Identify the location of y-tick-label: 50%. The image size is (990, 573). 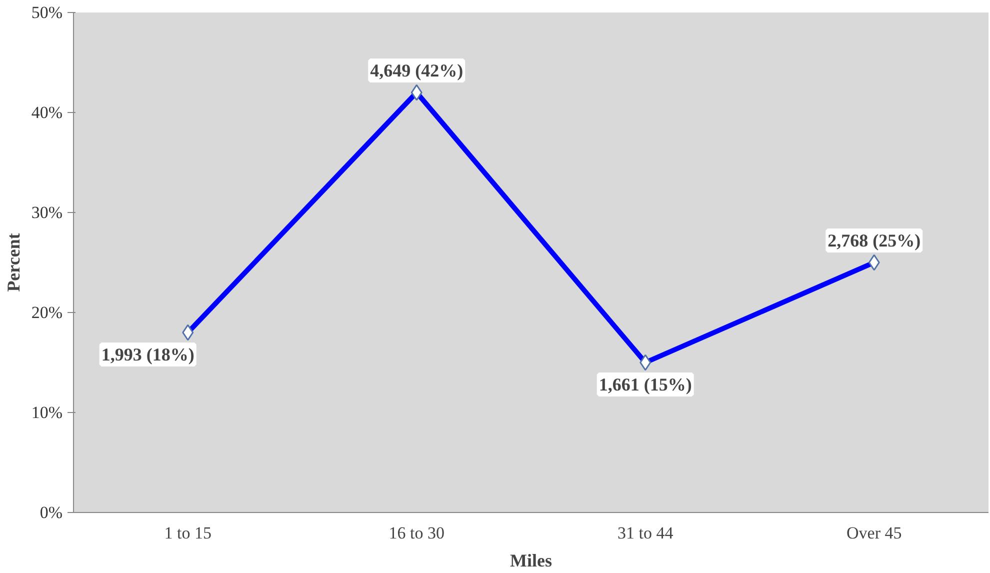
(47, 12).